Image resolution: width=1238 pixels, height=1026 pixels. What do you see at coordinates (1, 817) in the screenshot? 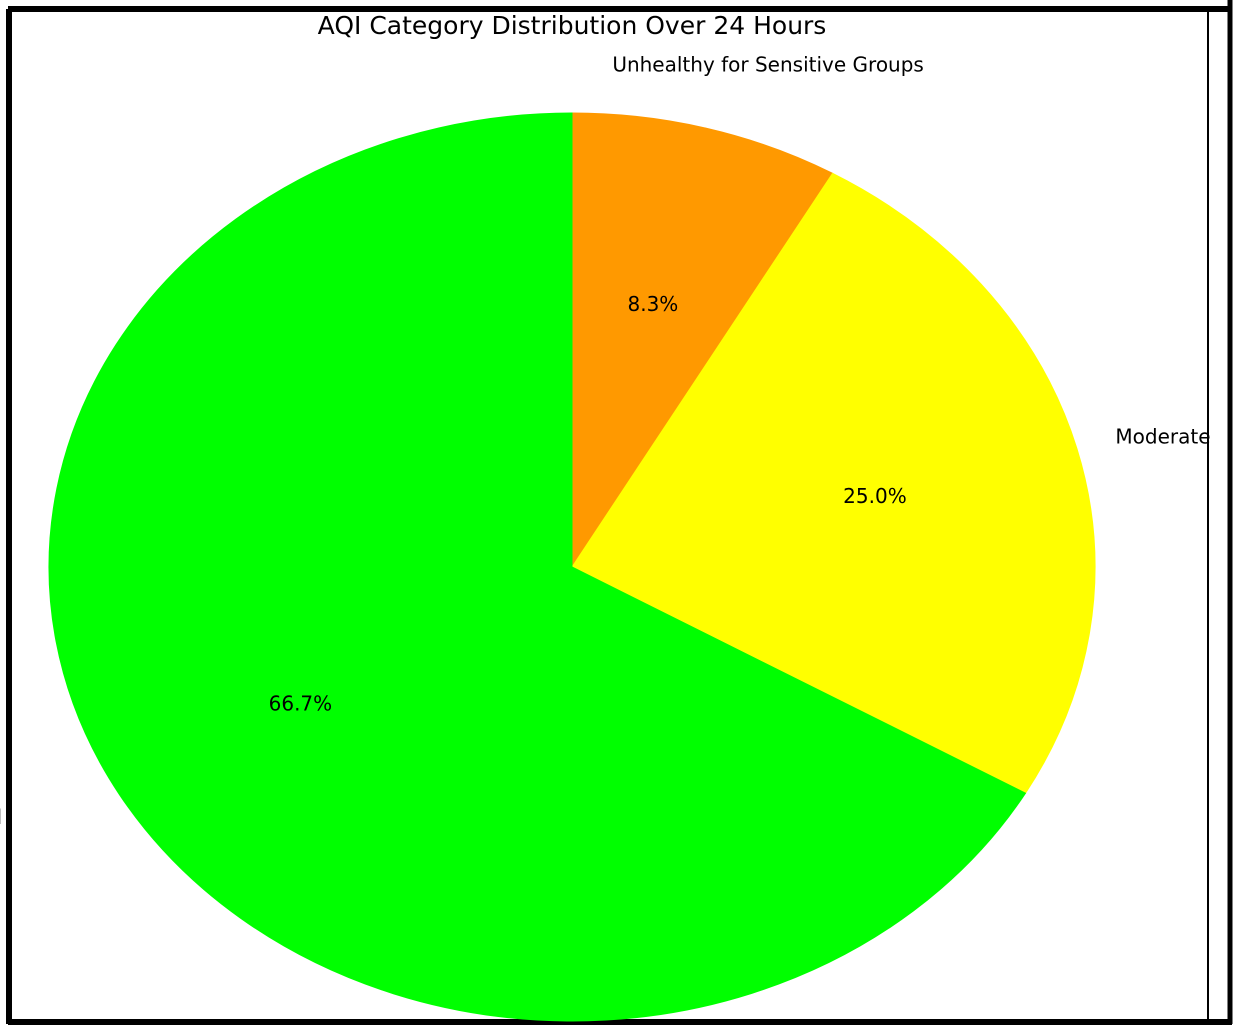
I see `category-label-3: Good` at bounding box center [1, 817].